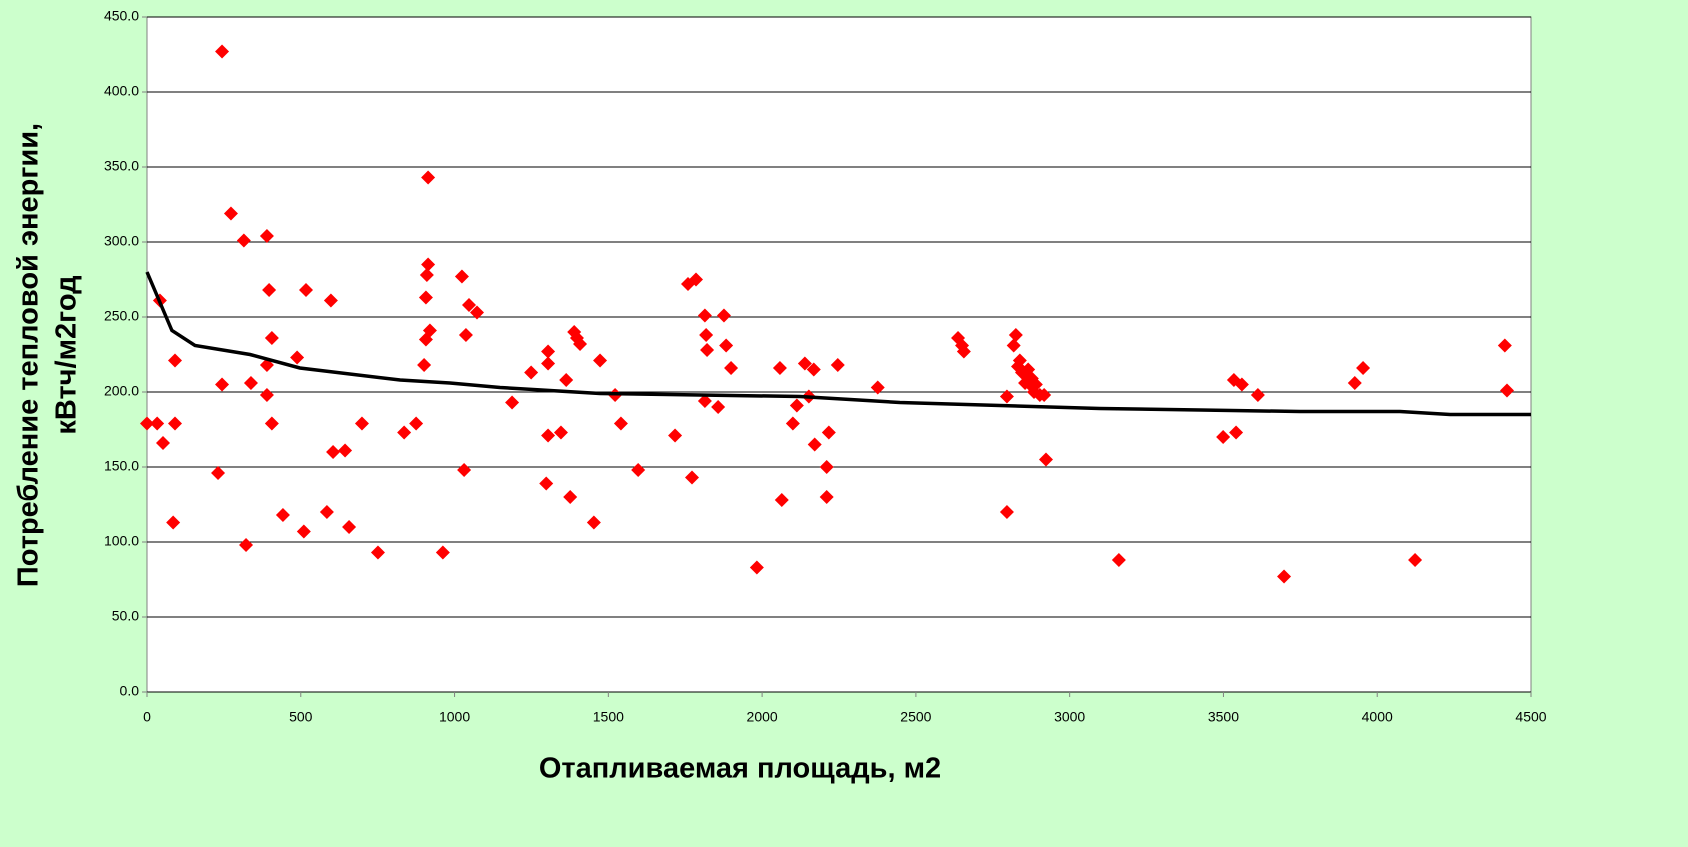 This screenshot has width=1688, height=847. I want to click on y-axis-title: кВтч/м2год, so click(67, 354).